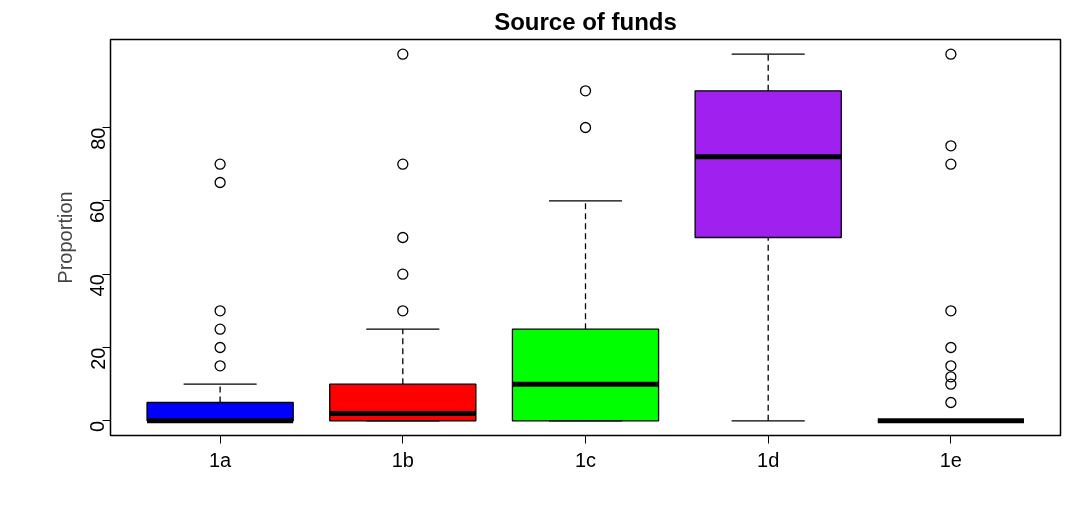 This screenshot has height=512, width=1075. Describe the element at coordinates (951, 459) in the screenshot. I see `x-tick-label: 1e` at that location.